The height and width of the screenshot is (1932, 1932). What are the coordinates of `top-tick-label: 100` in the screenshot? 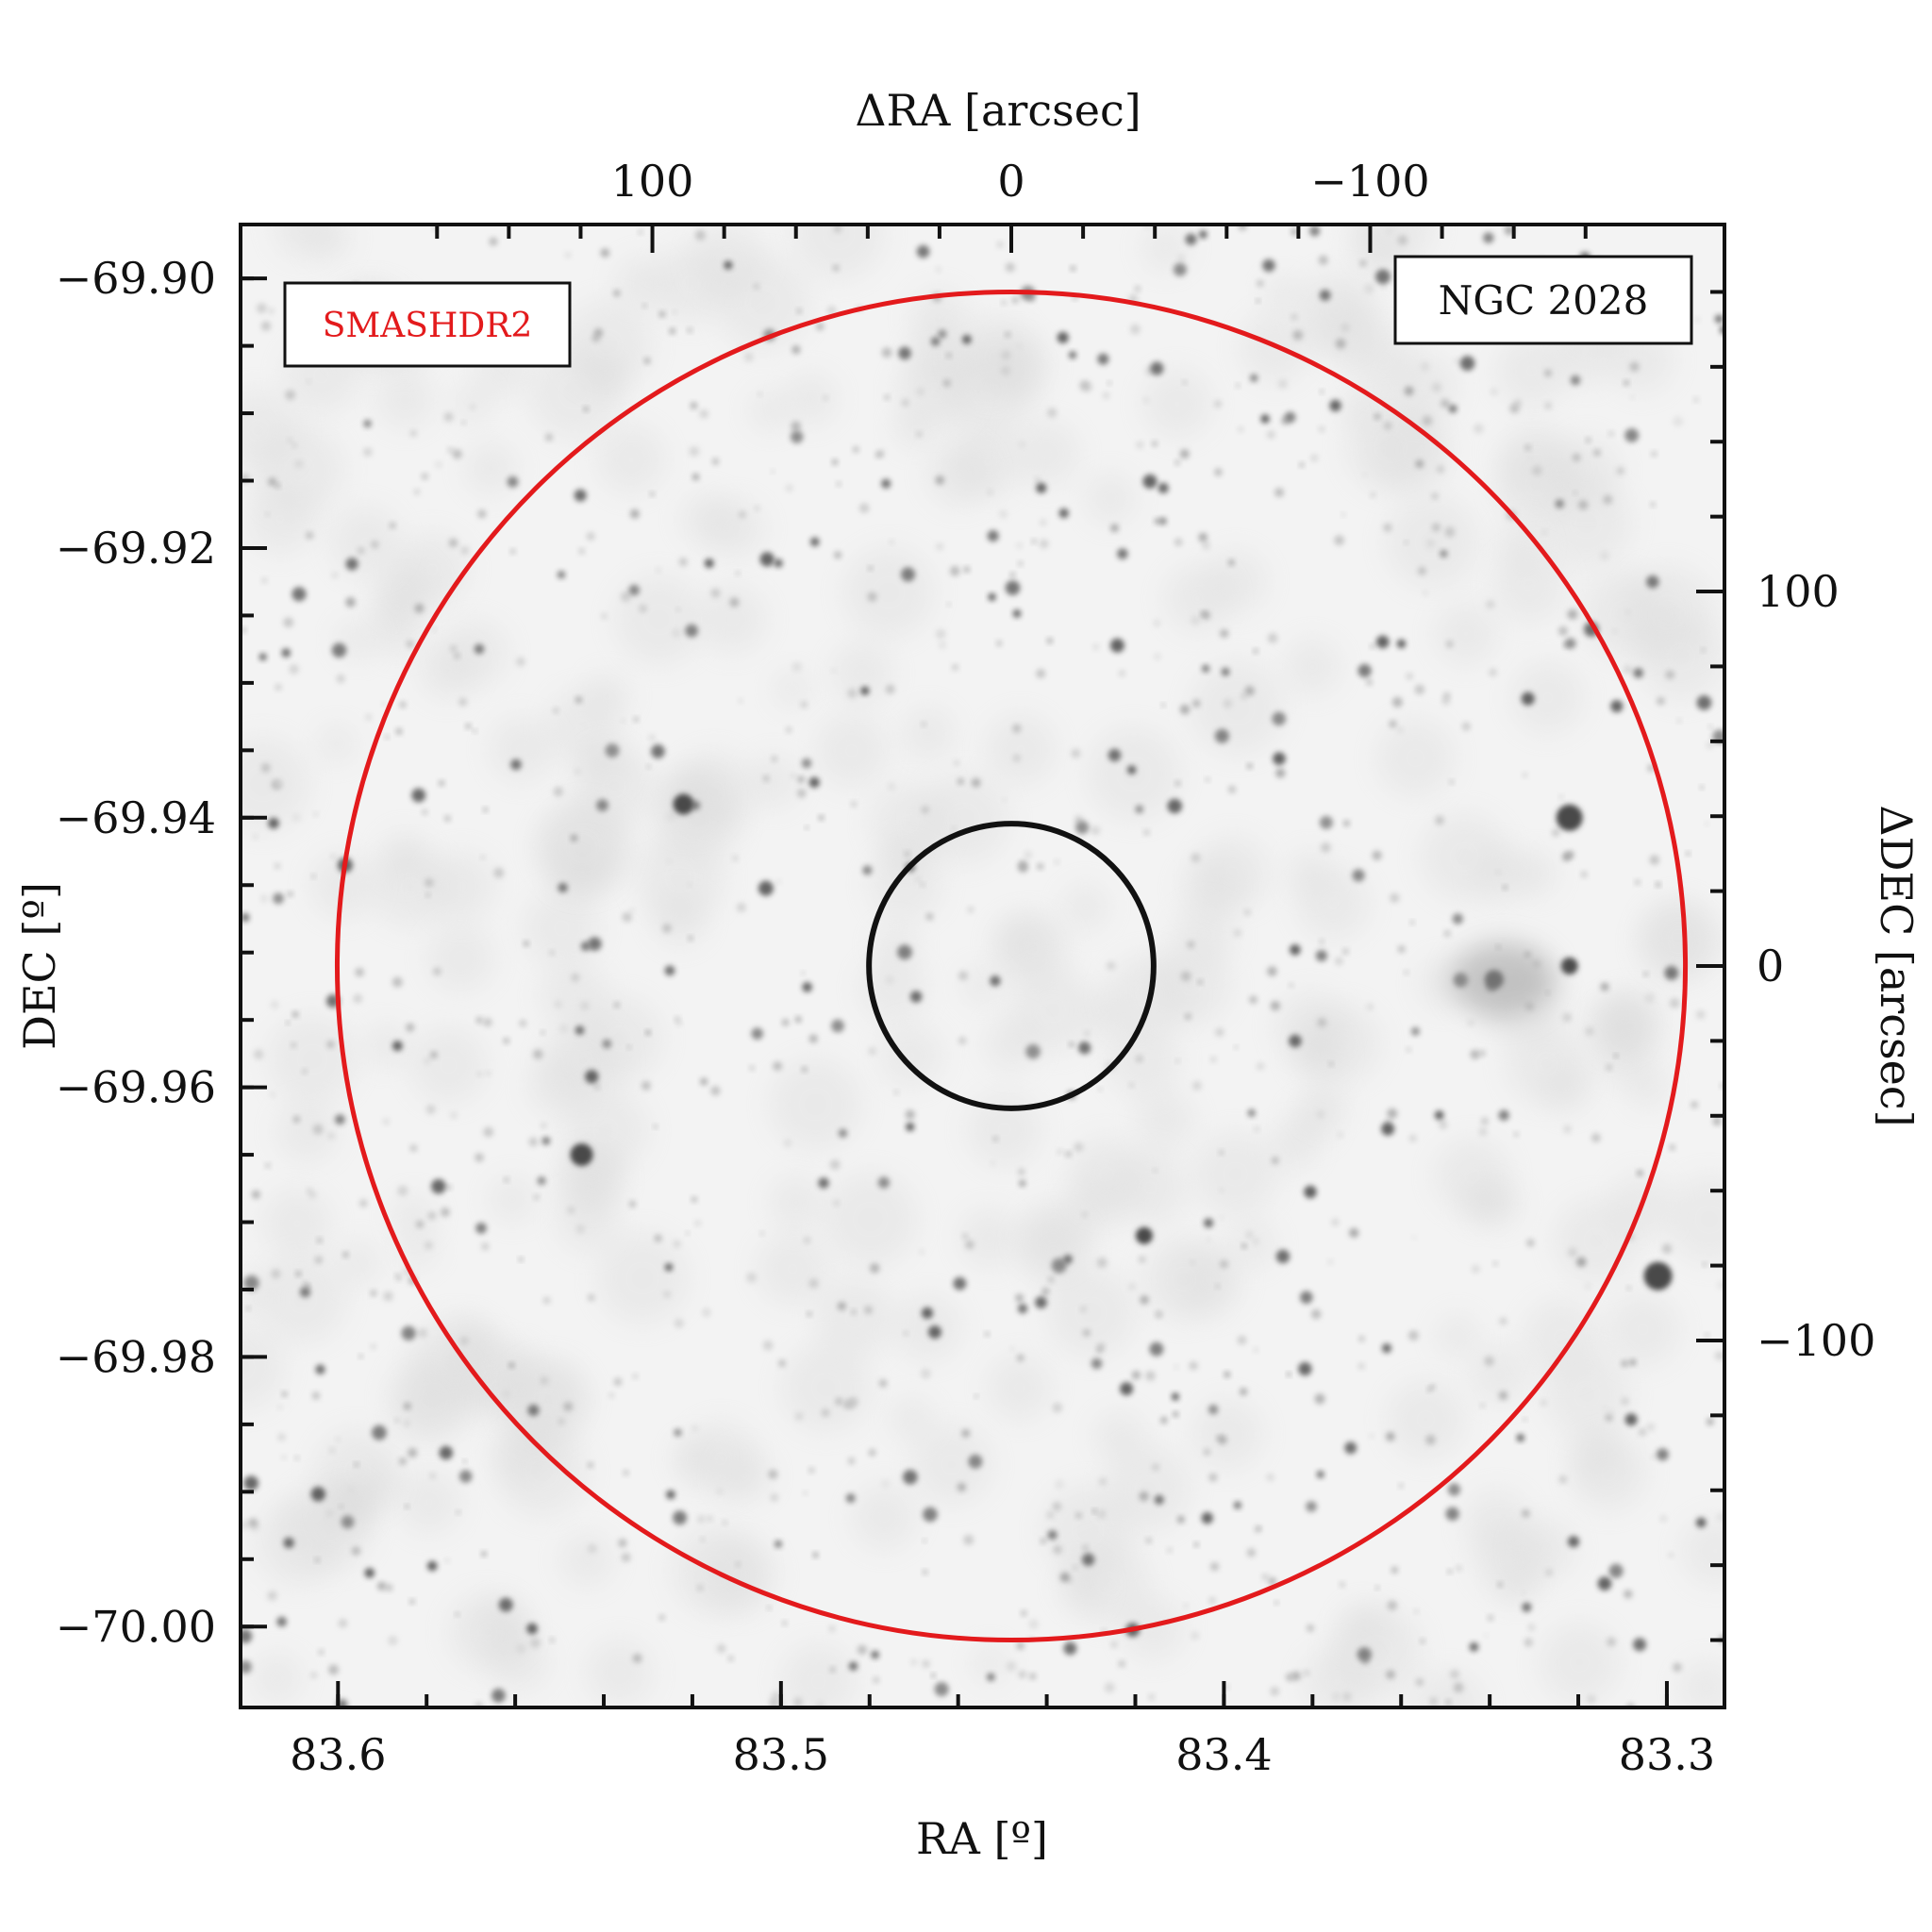 It's located at (653, 182).